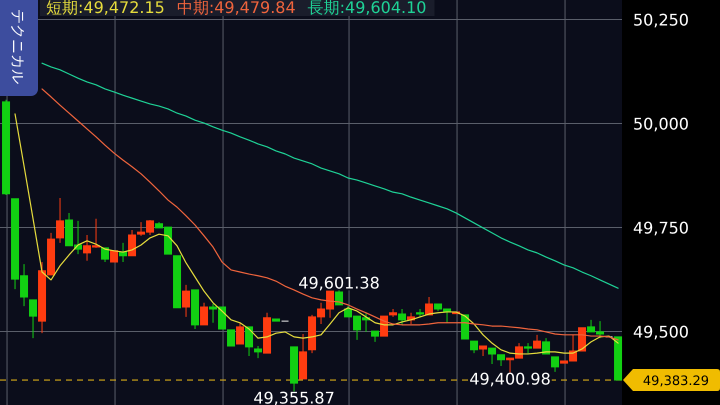 This screenshot has width=720, height=405. What do you see at coordinates (661, 20) in the screenshot?
I see `y-tick-label: 50,250` at bounding box center [661, 20].